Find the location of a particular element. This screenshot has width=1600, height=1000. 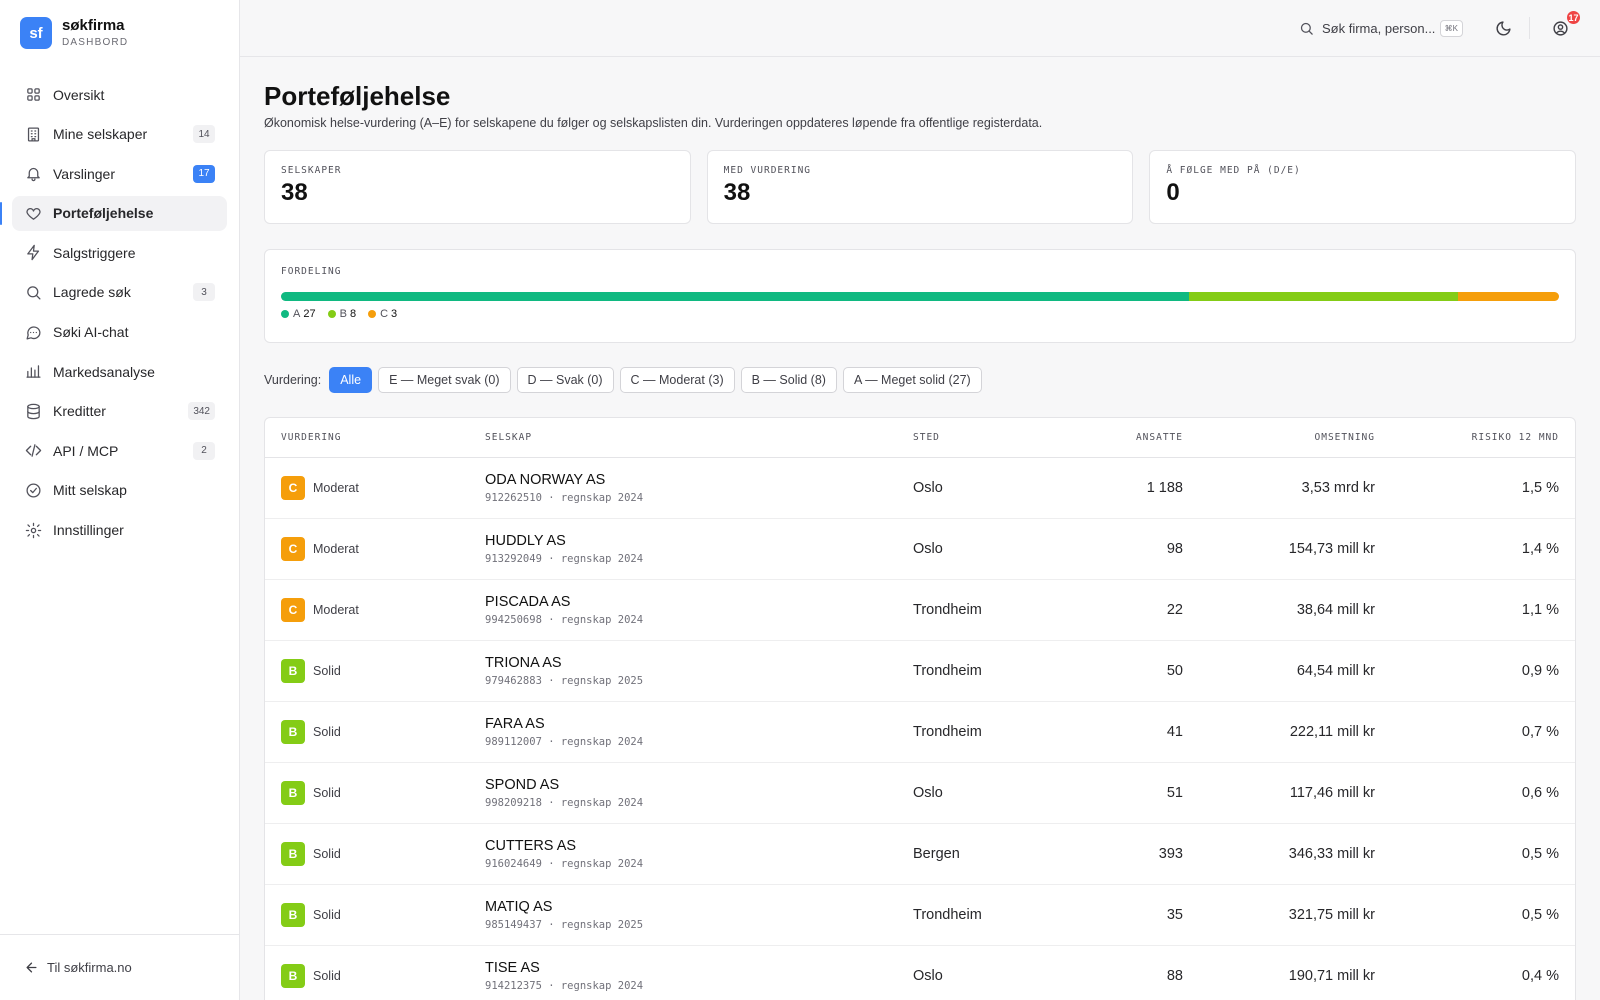

building-icon is located at coordinates (33, 134).